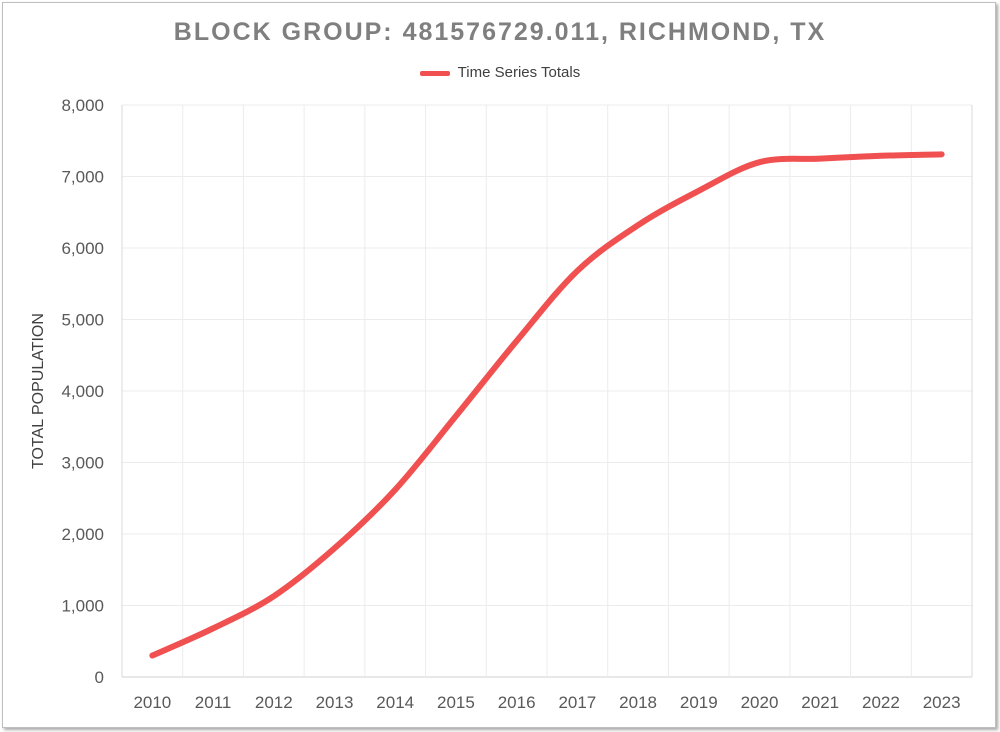  Describe the element at coordinates (434, 73) in the screenshot. I see `legend-swatch` at that location.